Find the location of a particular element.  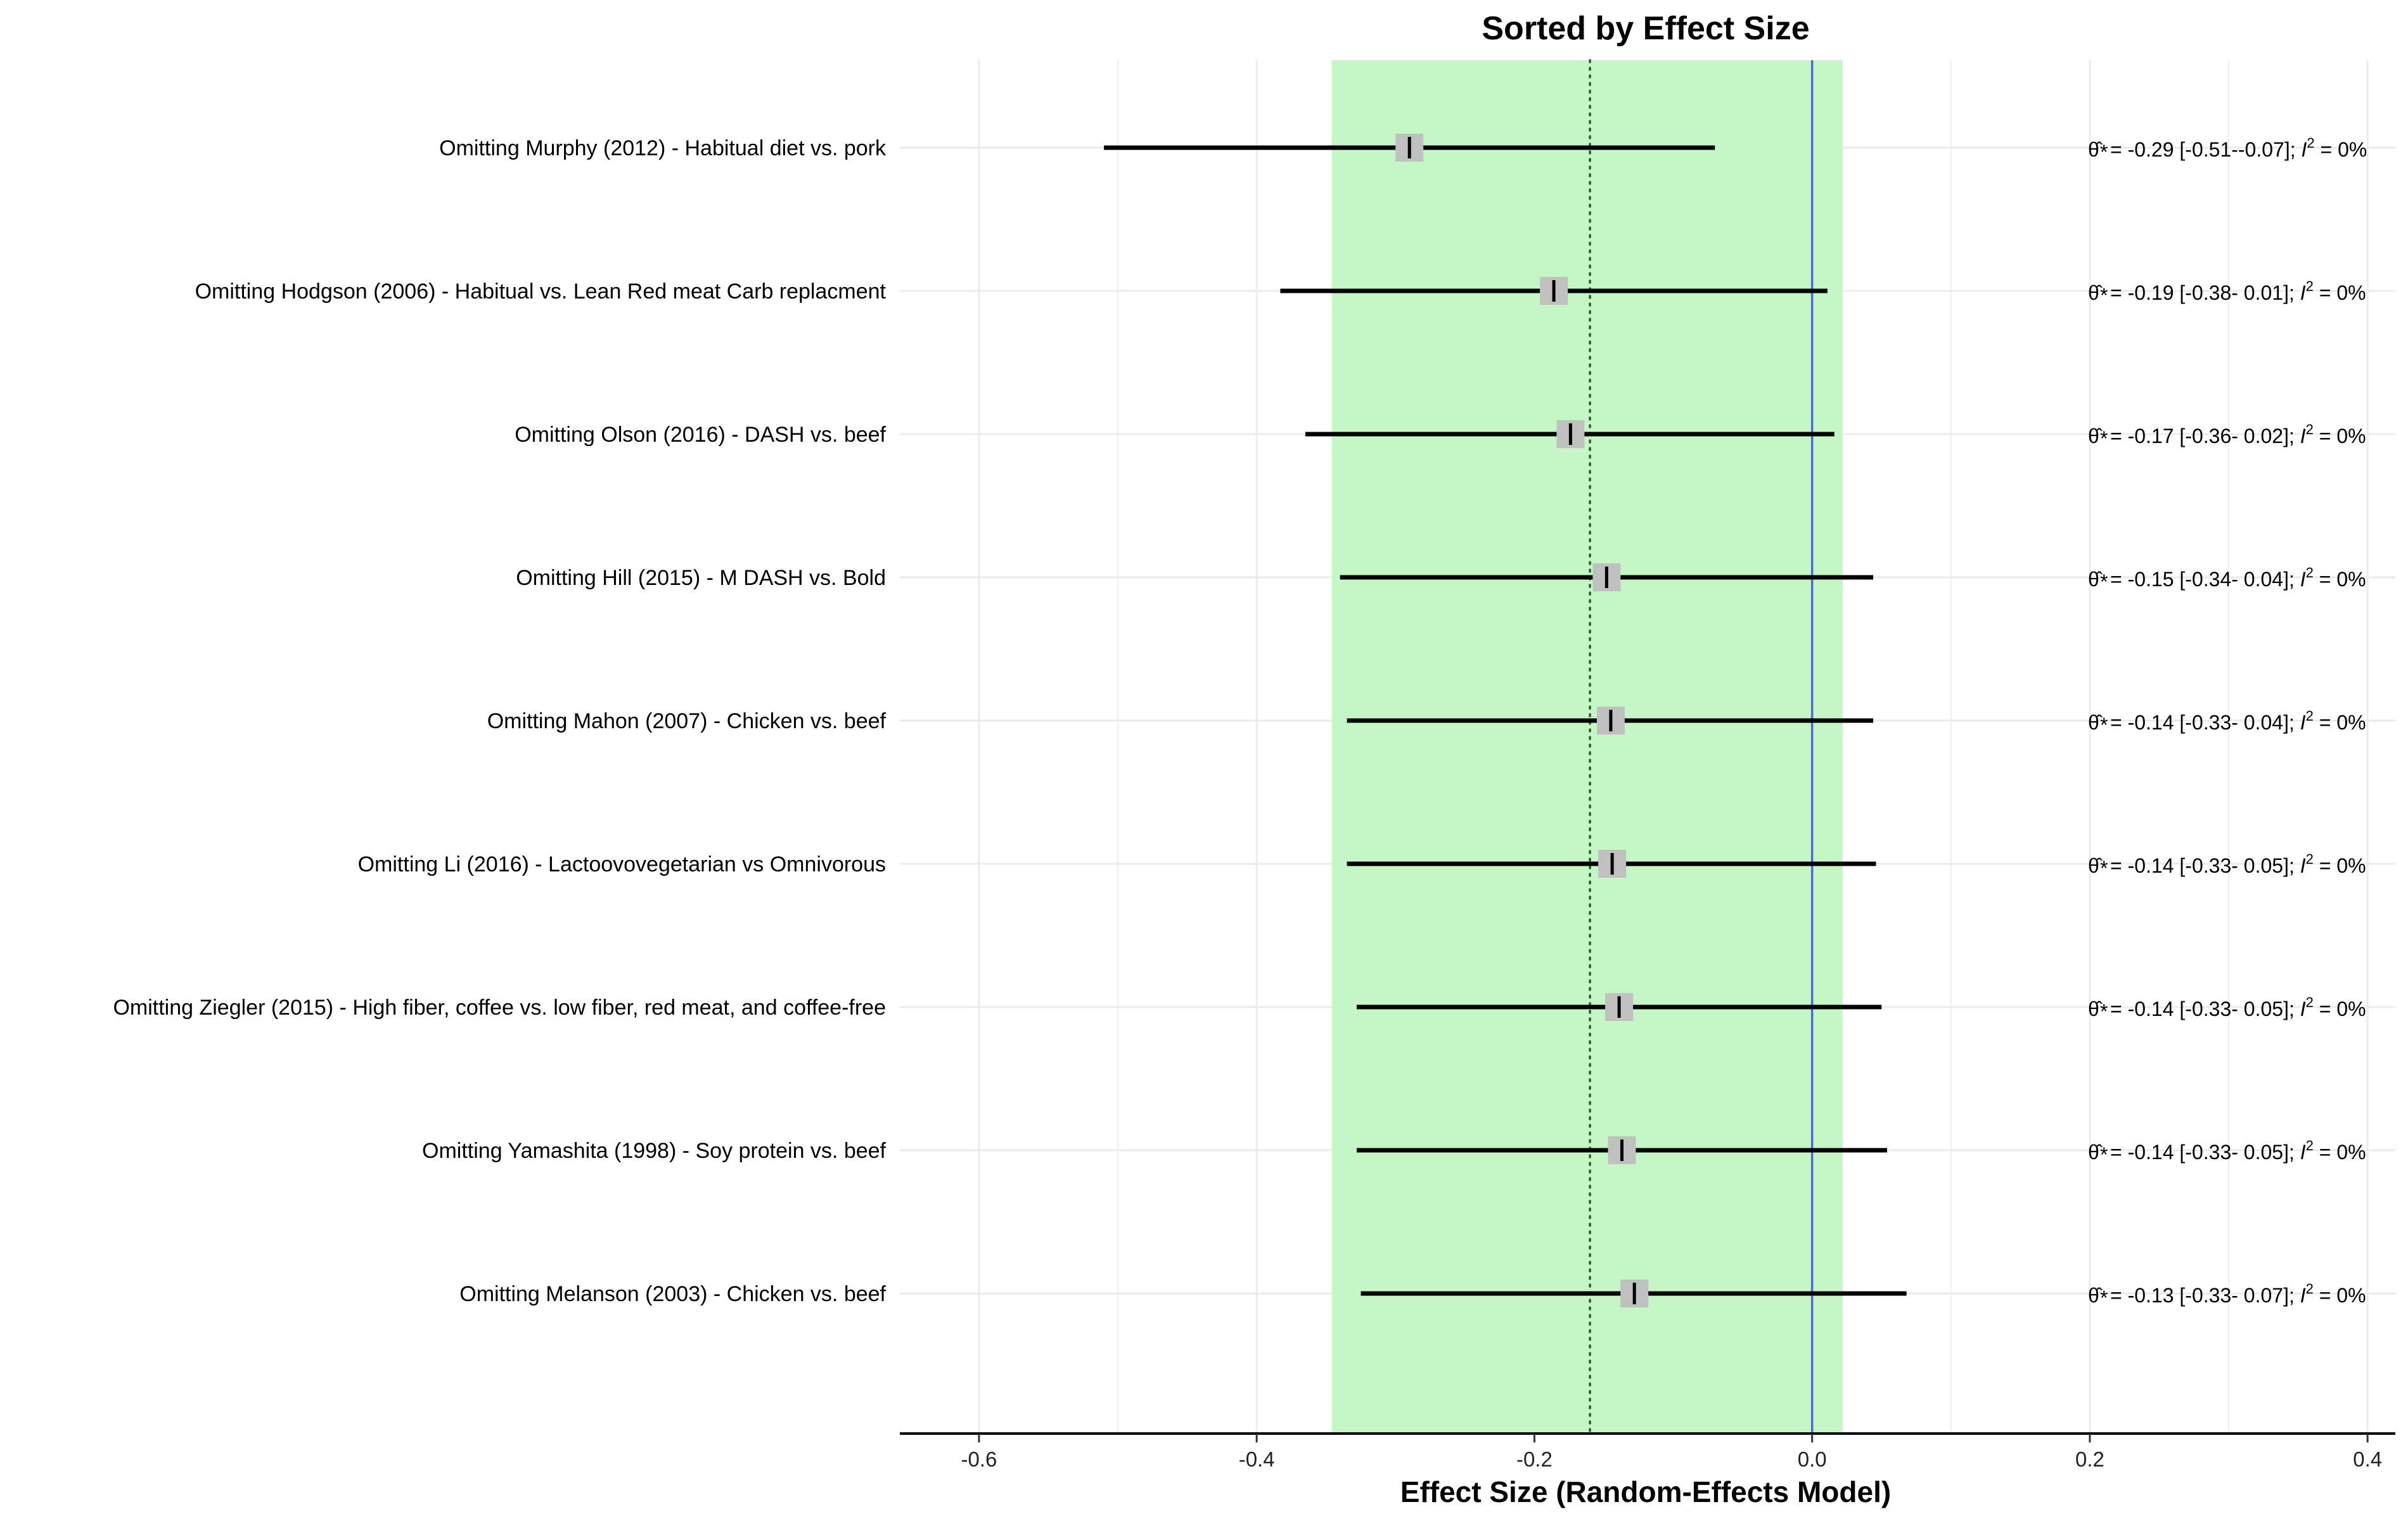

study-label: Omitting Mahon (2007) - Chicken vs. beef is located at coordinates (687, 721).